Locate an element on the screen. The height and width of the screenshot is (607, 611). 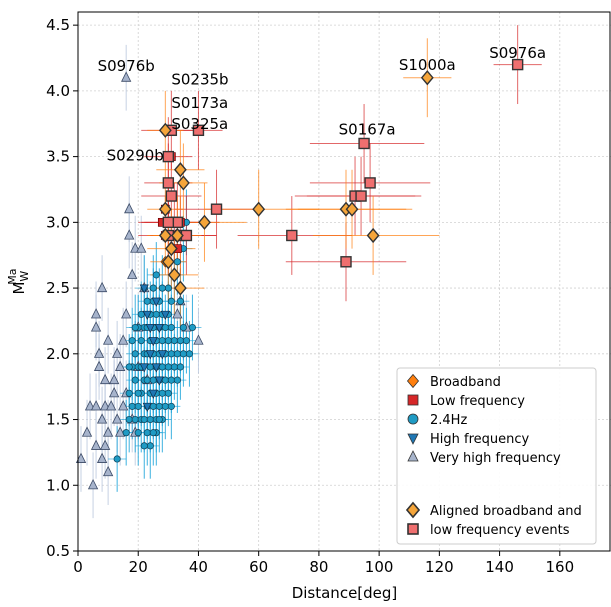
legend-label: High frequency is located at coordinates (480, 439).